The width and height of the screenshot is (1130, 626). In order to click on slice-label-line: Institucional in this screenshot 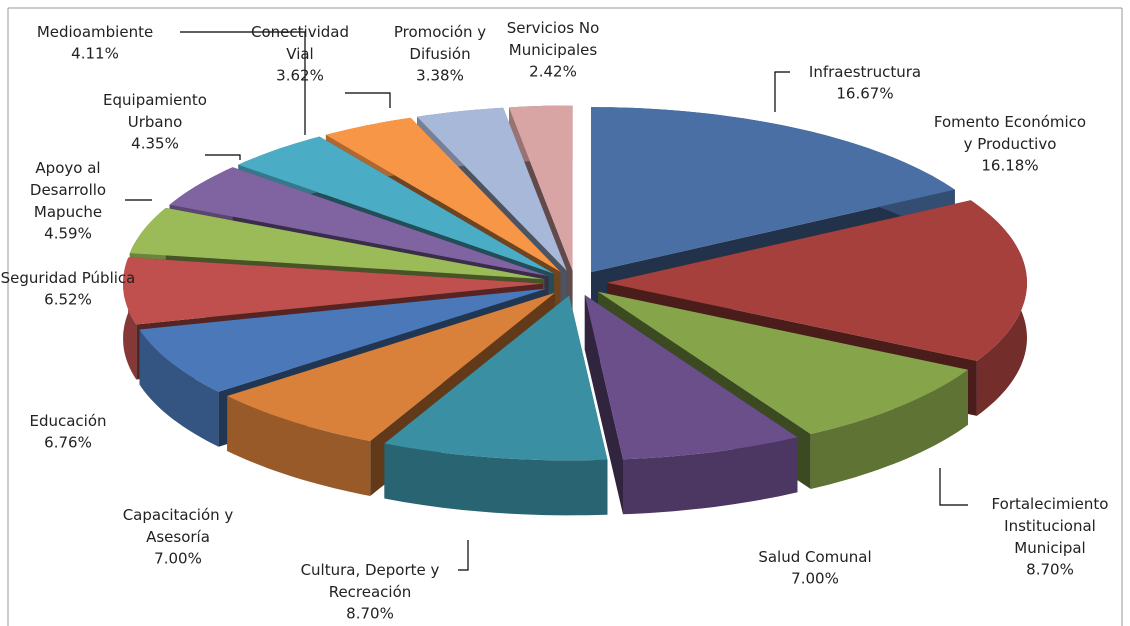, I will do `click(1050, 526)`.